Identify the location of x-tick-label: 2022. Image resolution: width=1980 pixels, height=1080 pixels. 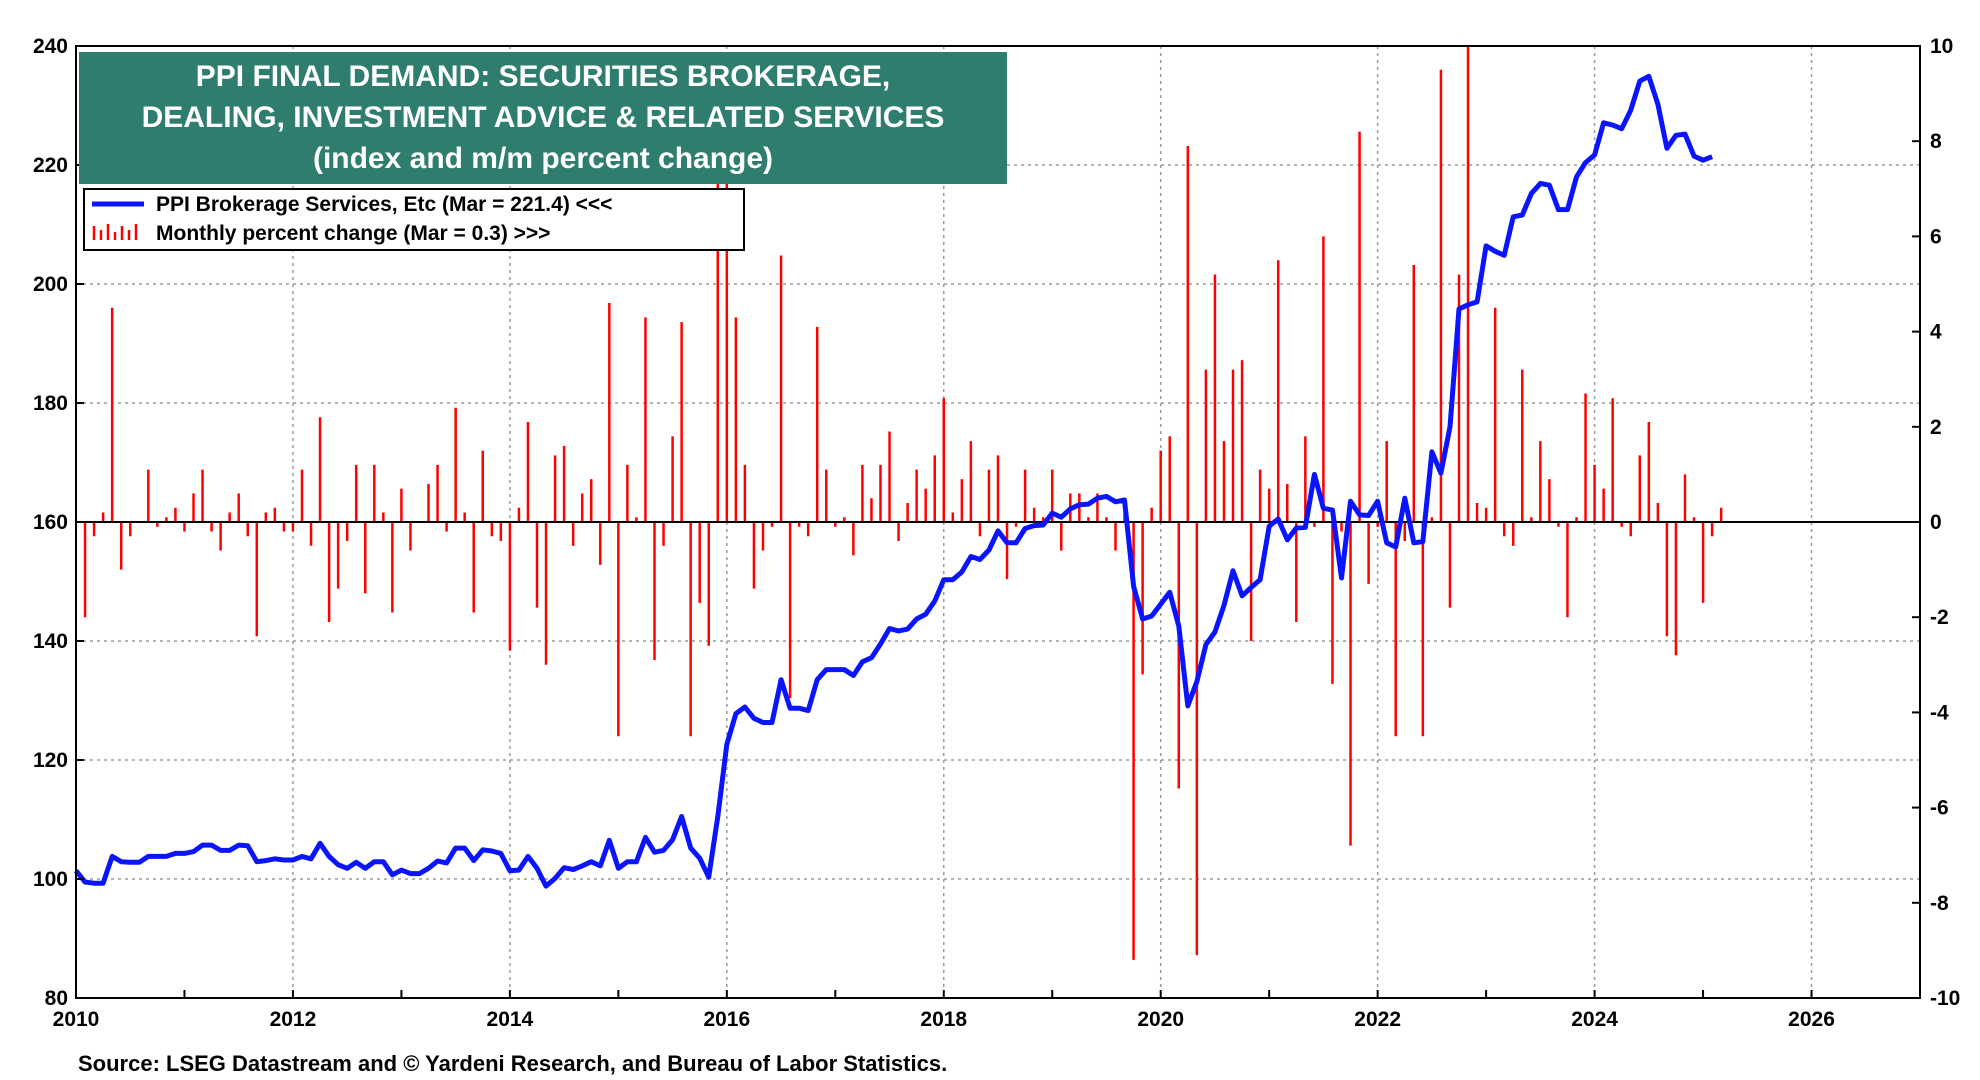
(1377, 1019).